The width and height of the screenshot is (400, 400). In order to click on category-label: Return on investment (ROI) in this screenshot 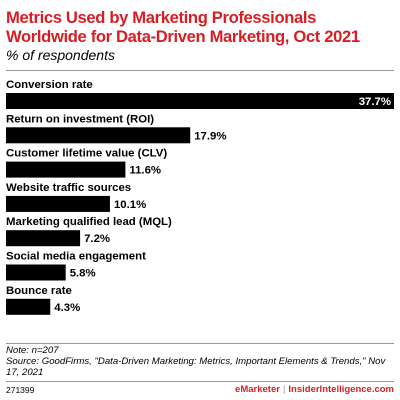, I will do `click(80, 119)`.